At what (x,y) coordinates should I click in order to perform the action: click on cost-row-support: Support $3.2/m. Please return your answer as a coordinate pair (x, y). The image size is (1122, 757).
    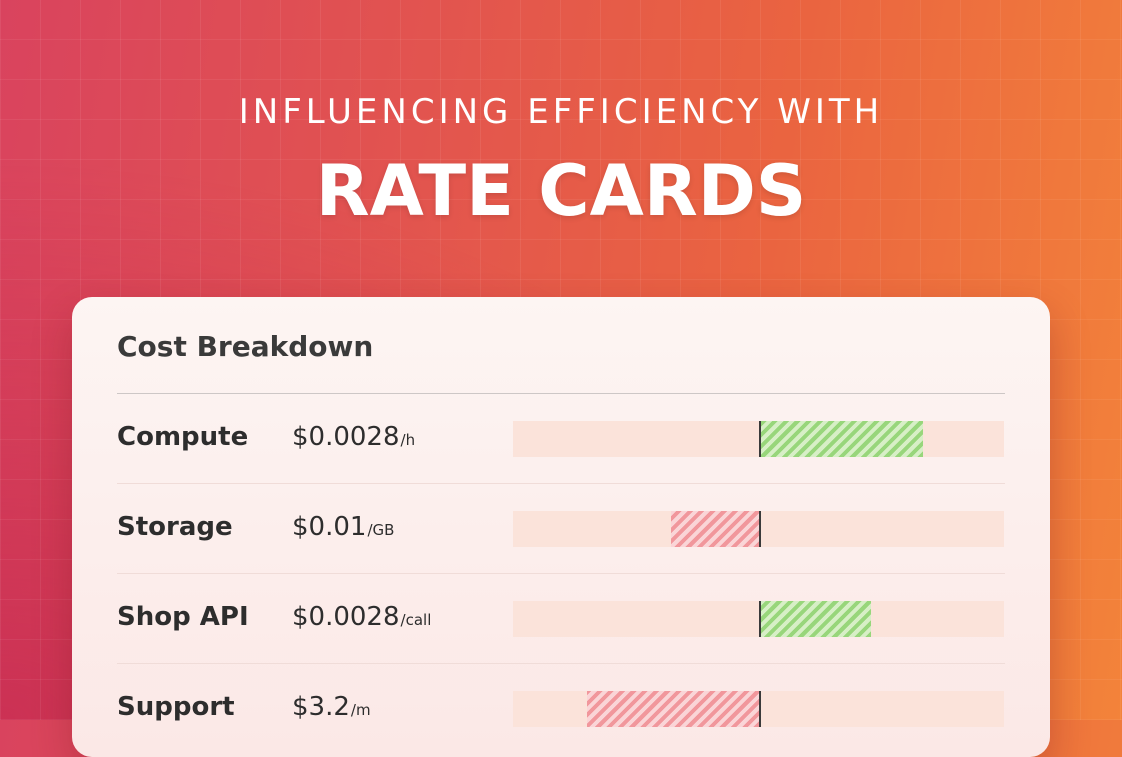
    Looking at the image, I should click on (561, 709).